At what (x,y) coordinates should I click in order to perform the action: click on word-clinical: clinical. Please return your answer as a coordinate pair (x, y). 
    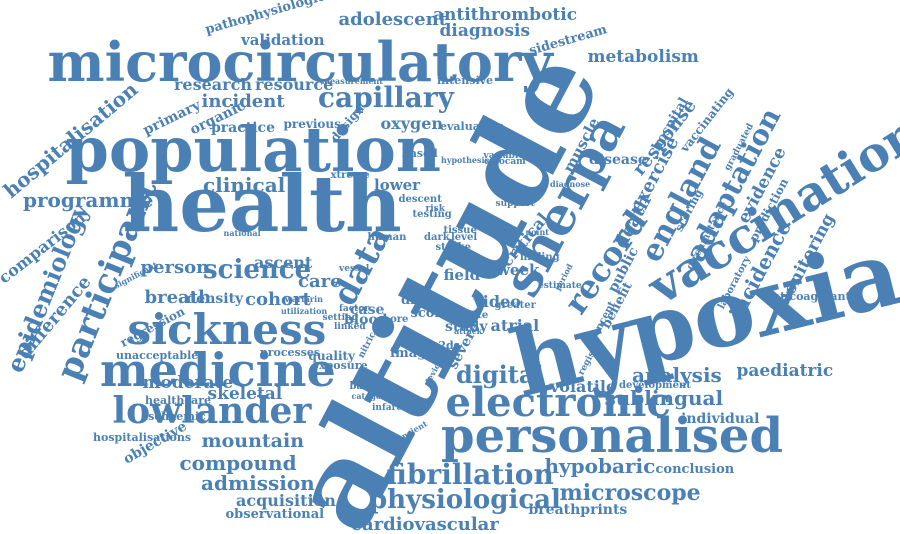
    Looking at the image, I should click on (244, 185).